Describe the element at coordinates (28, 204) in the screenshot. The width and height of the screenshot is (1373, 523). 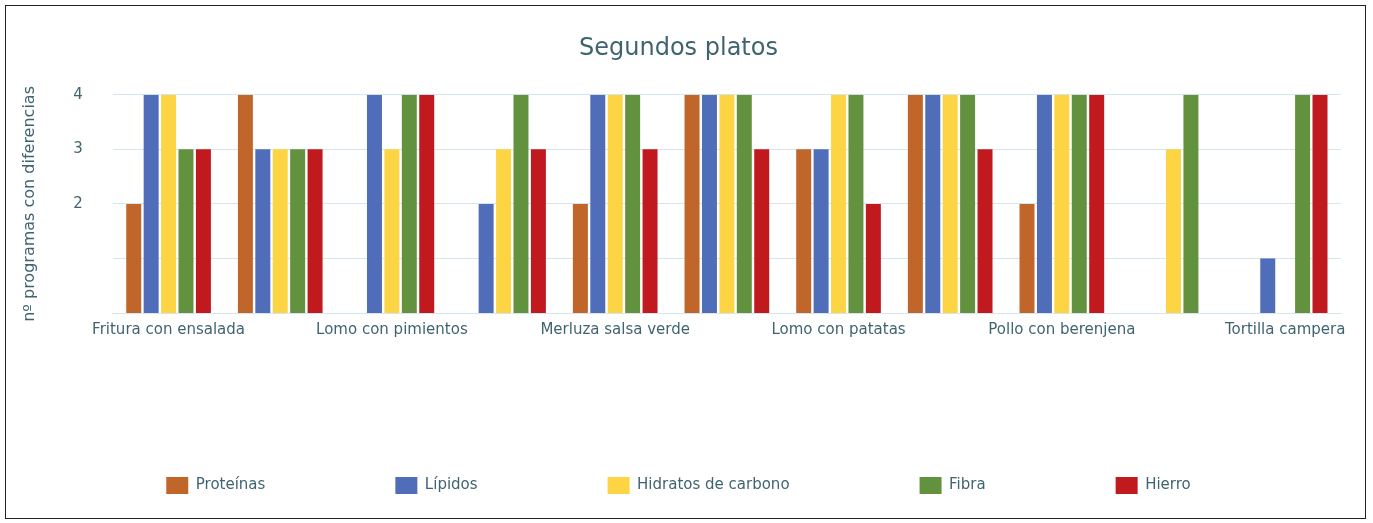
I see `y-axis-title: nº programas con diferencias` at that location.